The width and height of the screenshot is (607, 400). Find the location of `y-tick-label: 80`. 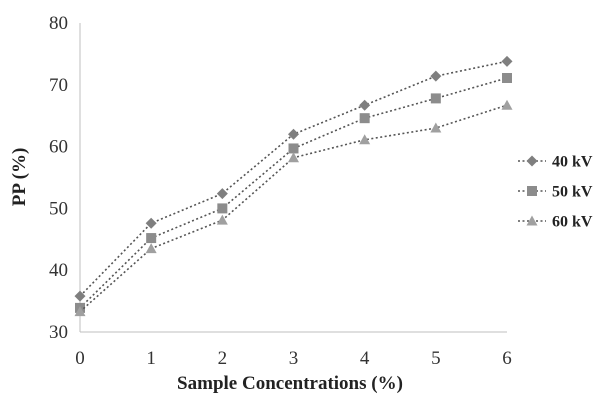

y-tick-label: 80 is located at coordinates (58, 23).